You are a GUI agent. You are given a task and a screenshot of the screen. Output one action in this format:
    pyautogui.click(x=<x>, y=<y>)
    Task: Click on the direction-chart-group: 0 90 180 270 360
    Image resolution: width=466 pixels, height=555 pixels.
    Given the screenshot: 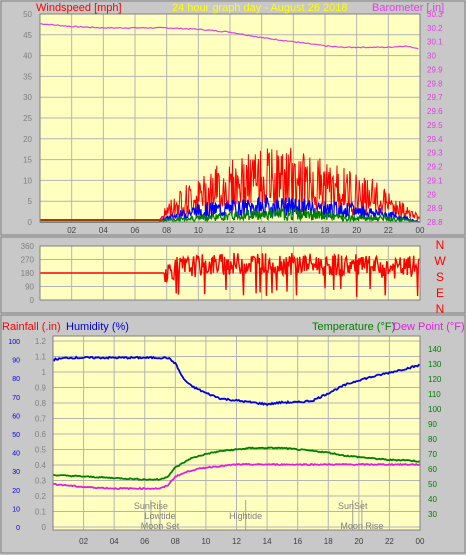 What is the action you would take?
    pyautogui.click(x=221, y=273)
    